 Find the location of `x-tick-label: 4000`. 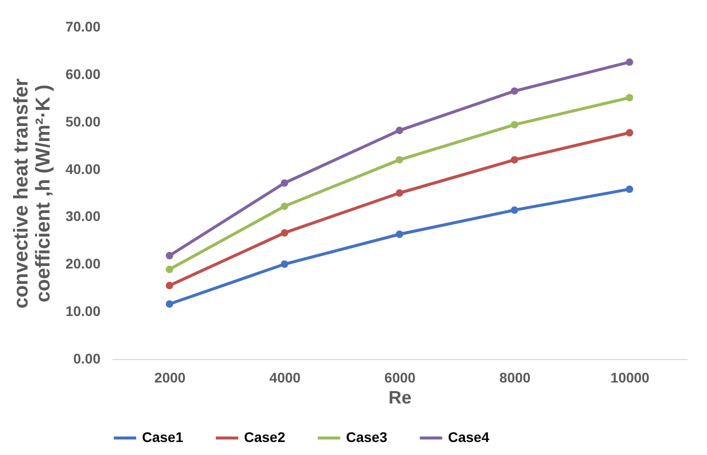

x-tick-label: 4000 is located at coordinates (285, 378).